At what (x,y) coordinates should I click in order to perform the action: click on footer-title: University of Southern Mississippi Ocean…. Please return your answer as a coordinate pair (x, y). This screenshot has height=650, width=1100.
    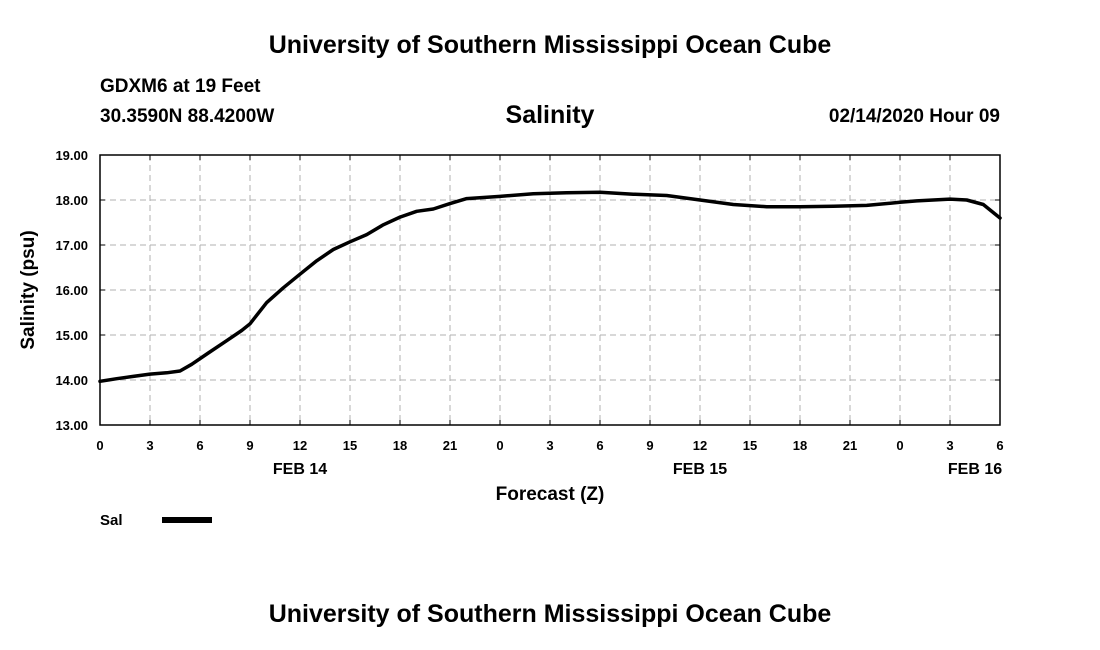
    Looking at the image, I should click on (550, 614).